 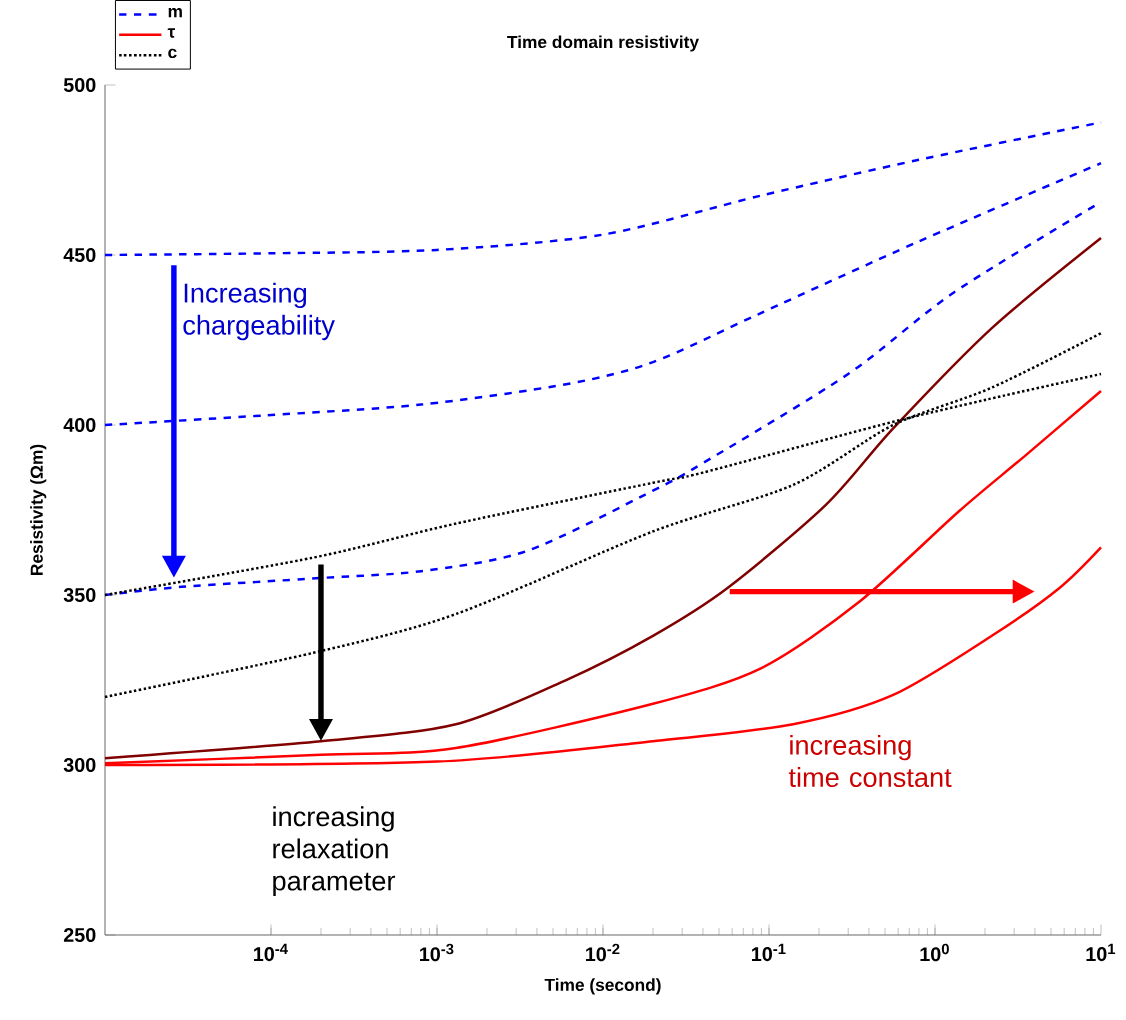 What do you see at coordinates (79, 425) in the screenshot?
I see `y-tick-label: 400` at bounding box center [79, 425].